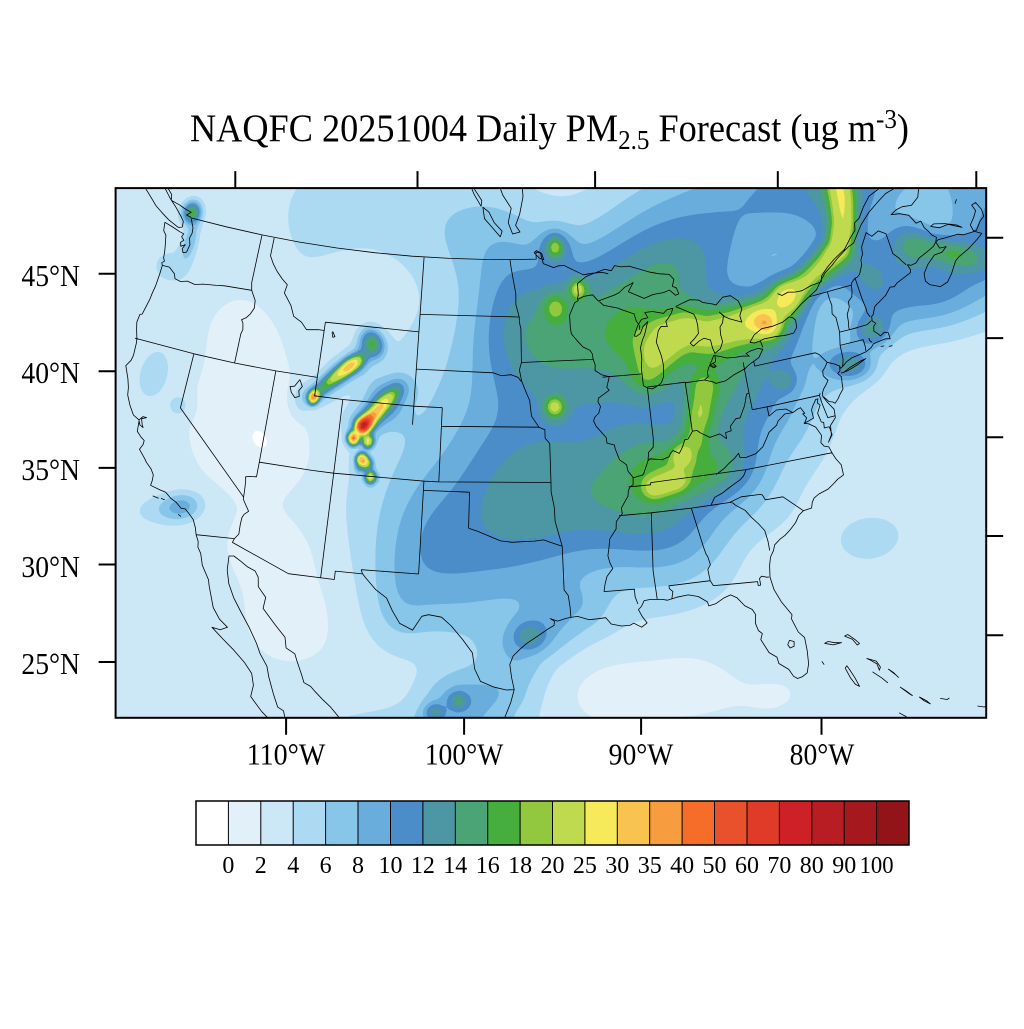  What do you see at coordinates (822, 753) in the screenshot?
I see `svg-text: 80°W` at bounding box center [822, 753].